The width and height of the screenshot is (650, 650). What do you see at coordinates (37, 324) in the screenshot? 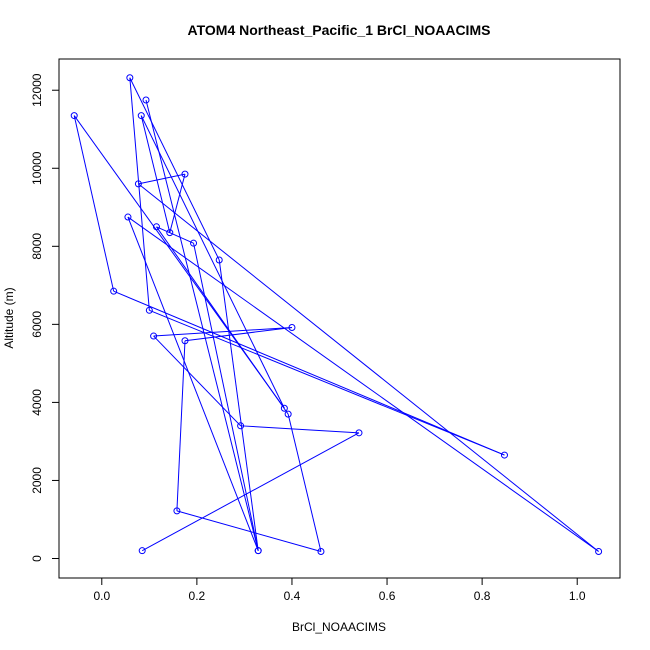
I see `y-tick-label: 6000` at bounding box center [37, 324].